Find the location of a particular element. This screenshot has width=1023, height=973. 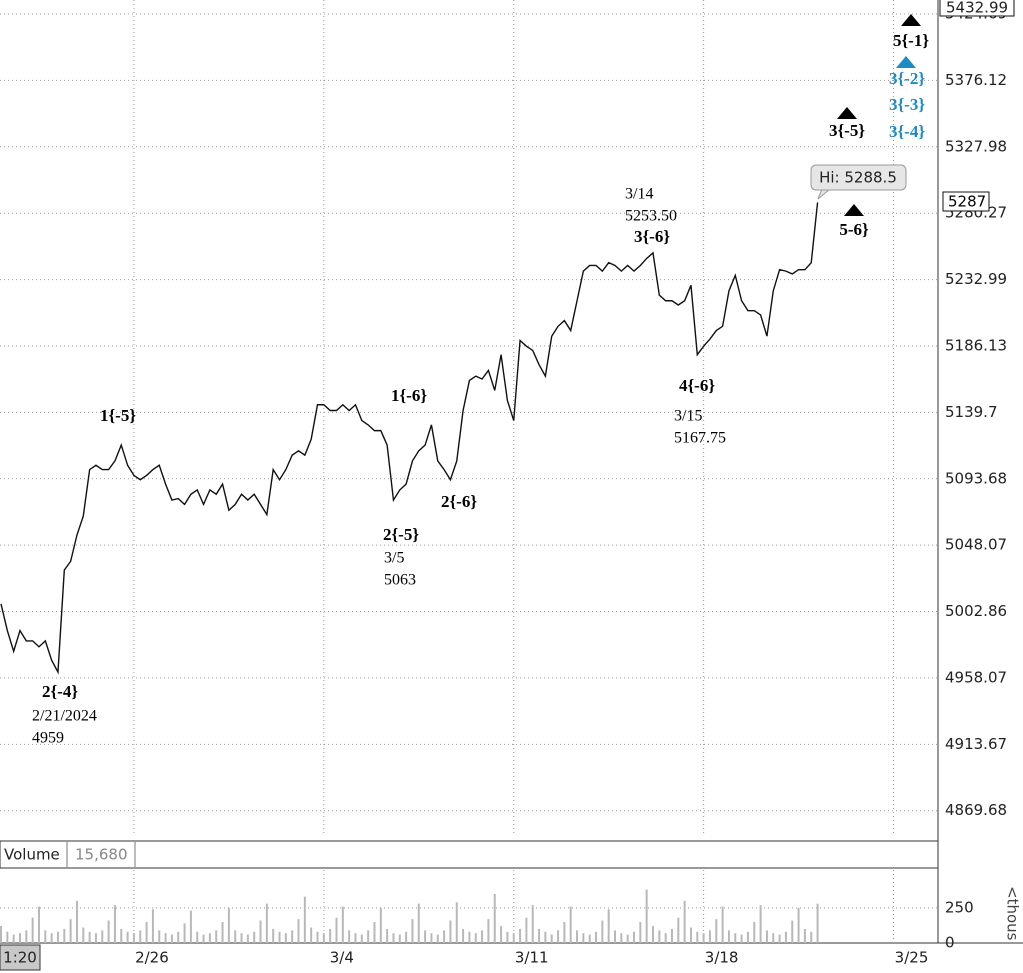

y-tick-label: 5376.12 is located at coordinates (976, 80).